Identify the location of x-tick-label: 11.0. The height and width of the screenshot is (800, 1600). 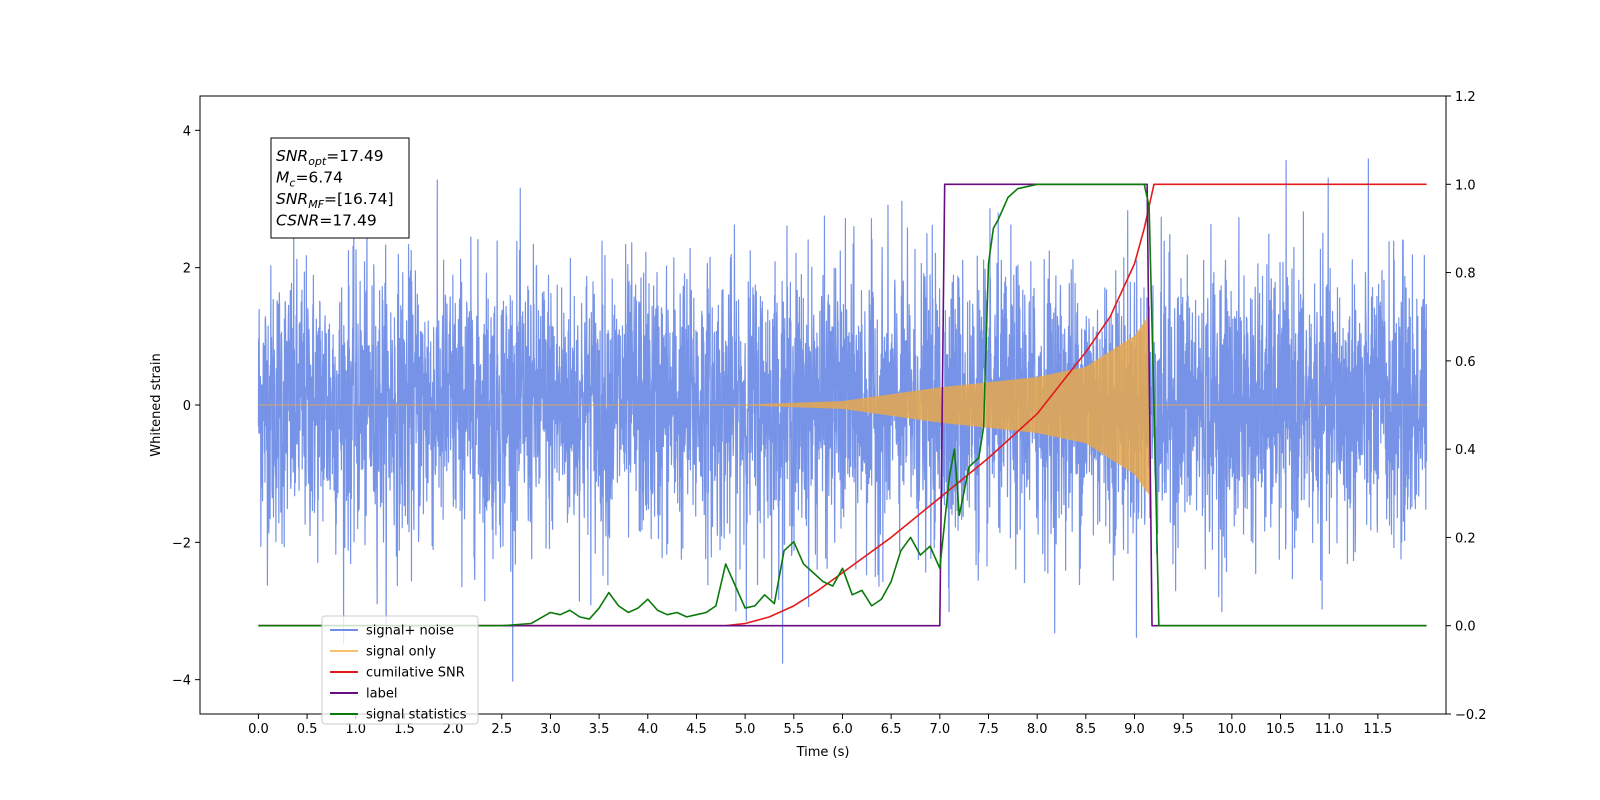
(1329, 729).